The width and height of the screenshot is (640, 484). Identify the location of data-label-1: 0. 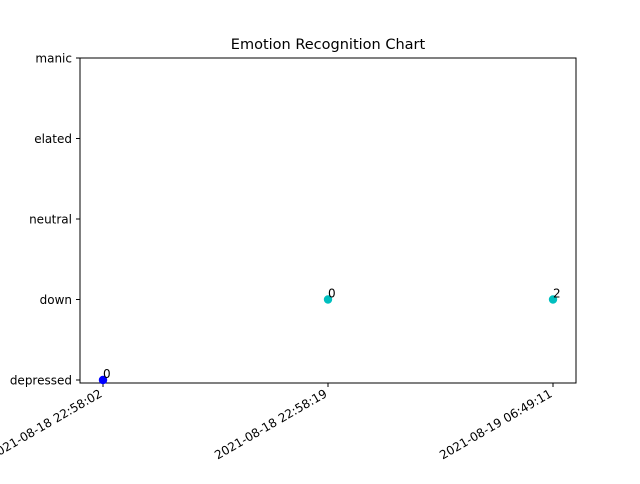
(332, 294).